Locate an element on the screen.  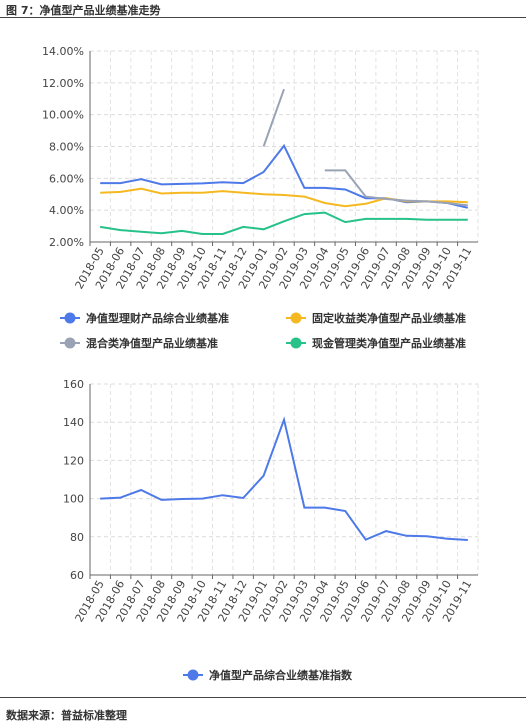
legend-label: 混合类净值型产品业绩基准 is located at coordinates (152, 343).